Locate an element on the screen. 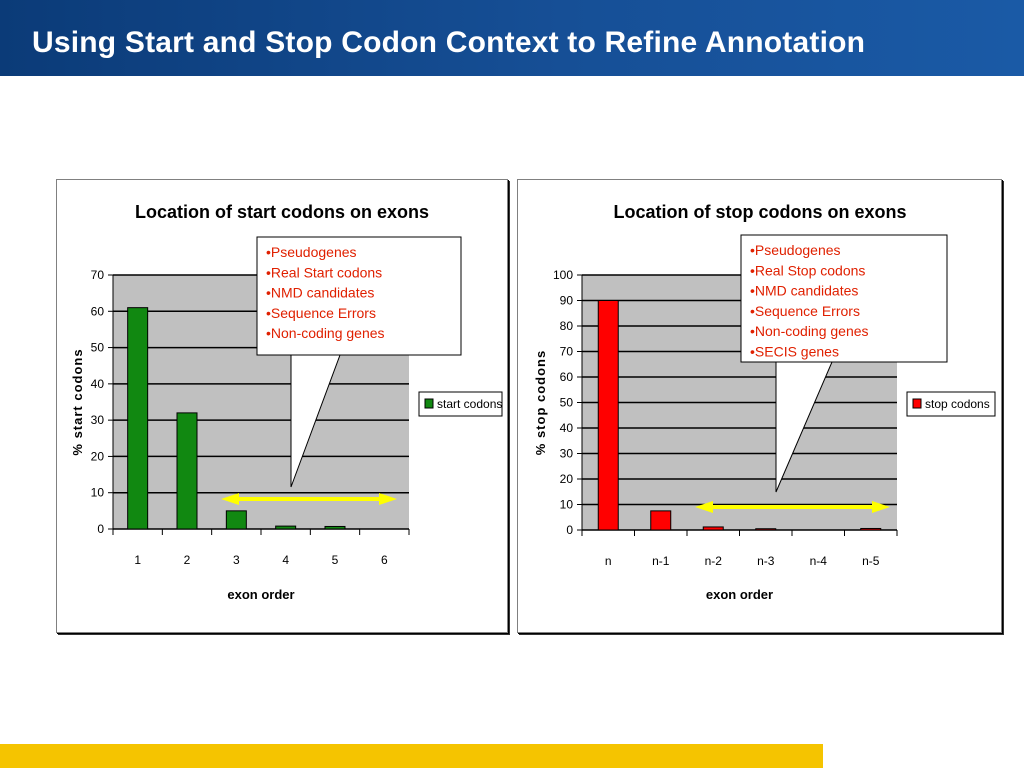 The width and height of the screenshot is (1024, 768). stop-y-tick-label: 100 is located at coordinates (563, 275).